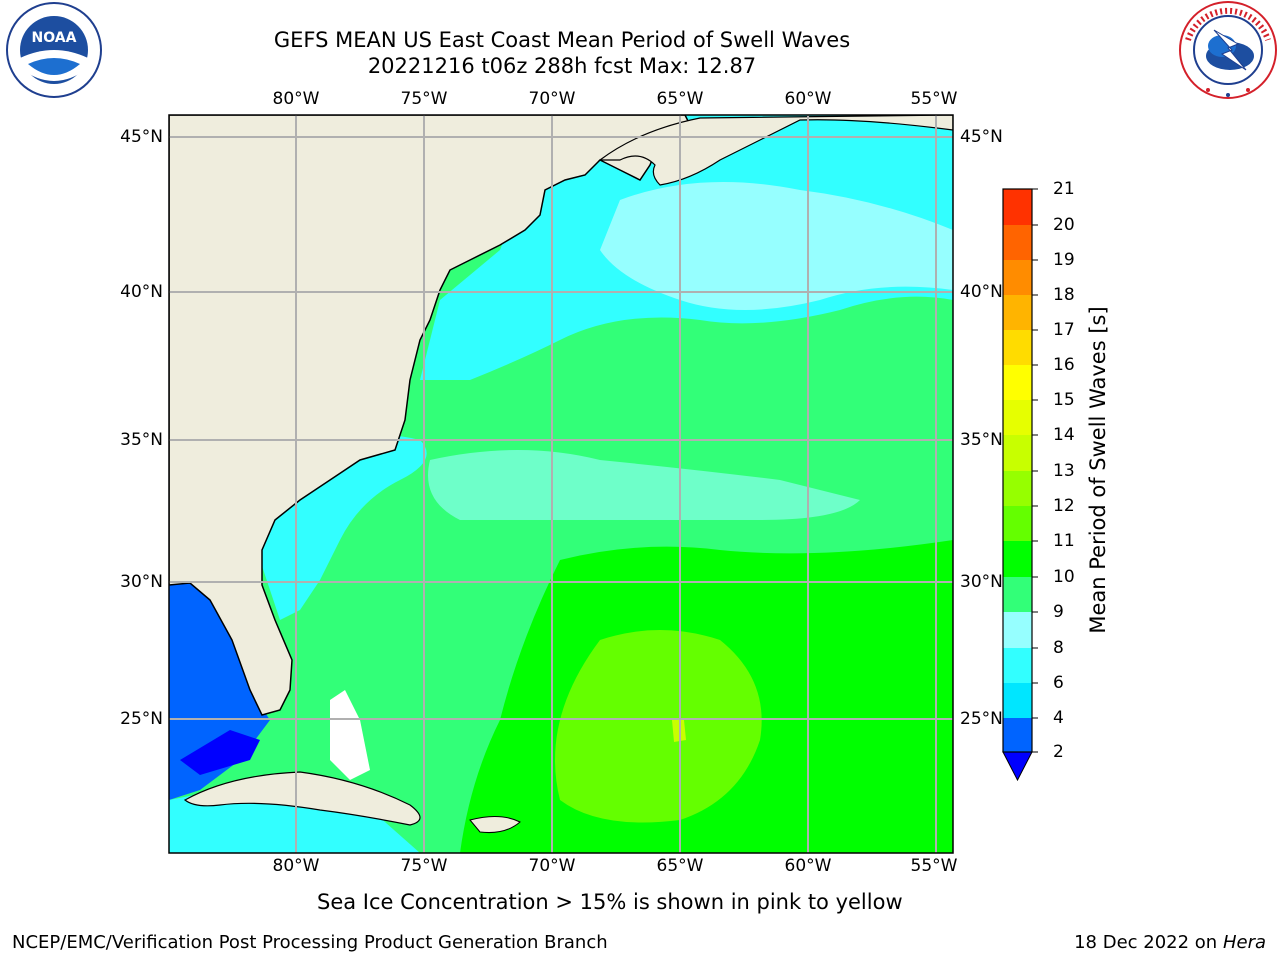 The height and width of the screenshot is (960, 1280). What do you see at coordinates (220, 752) in the screenshot?
I see `swell-field-below2-gulf` at bounding box center [220, 752].